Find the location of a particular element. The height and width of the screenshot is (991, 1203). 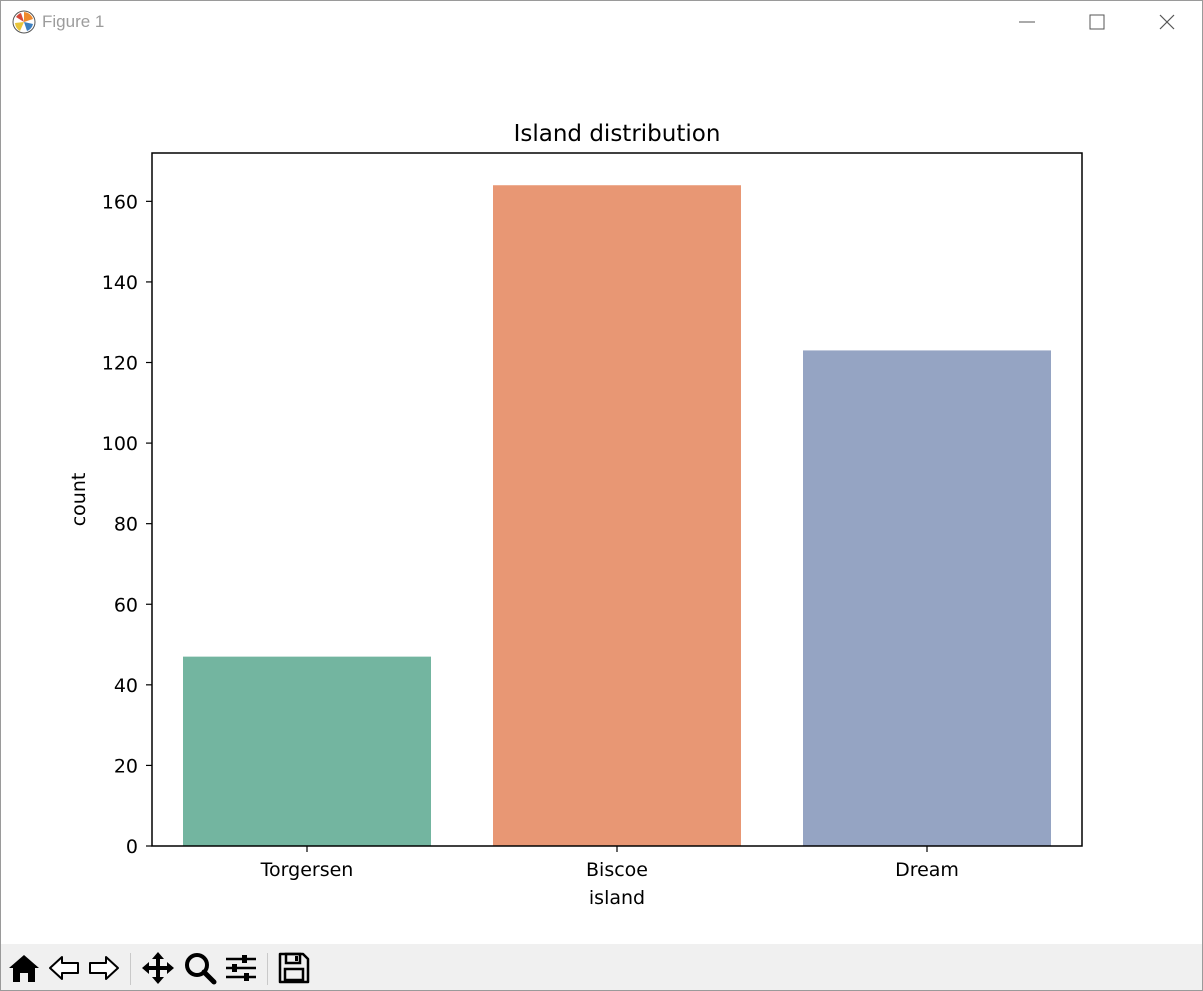

maximize-icon is located at coordinates (1097, 22).